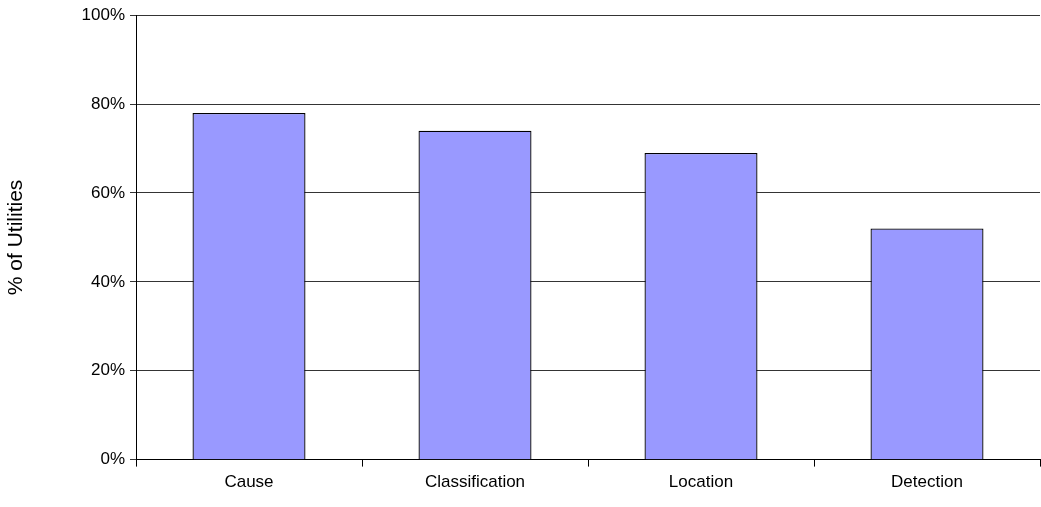 This screenshot has height=507, width=1041. Describe the element at coordinates (103, 14) in the screenshot. I see `y-tick-label: 100%` at that location.